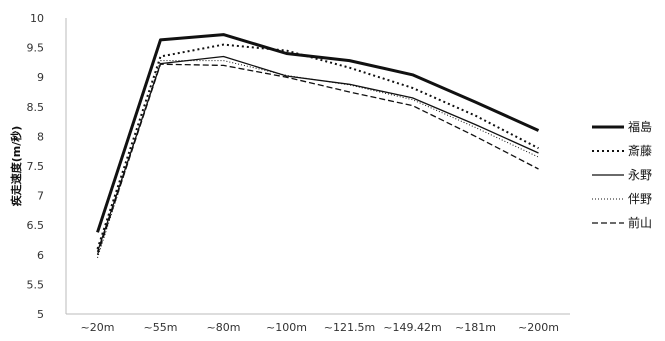  I want to click on y-tick-labels: 5 5.5 6 6.5 7 7.5 8 8.5 9 9.5 10, so click(36, 166).